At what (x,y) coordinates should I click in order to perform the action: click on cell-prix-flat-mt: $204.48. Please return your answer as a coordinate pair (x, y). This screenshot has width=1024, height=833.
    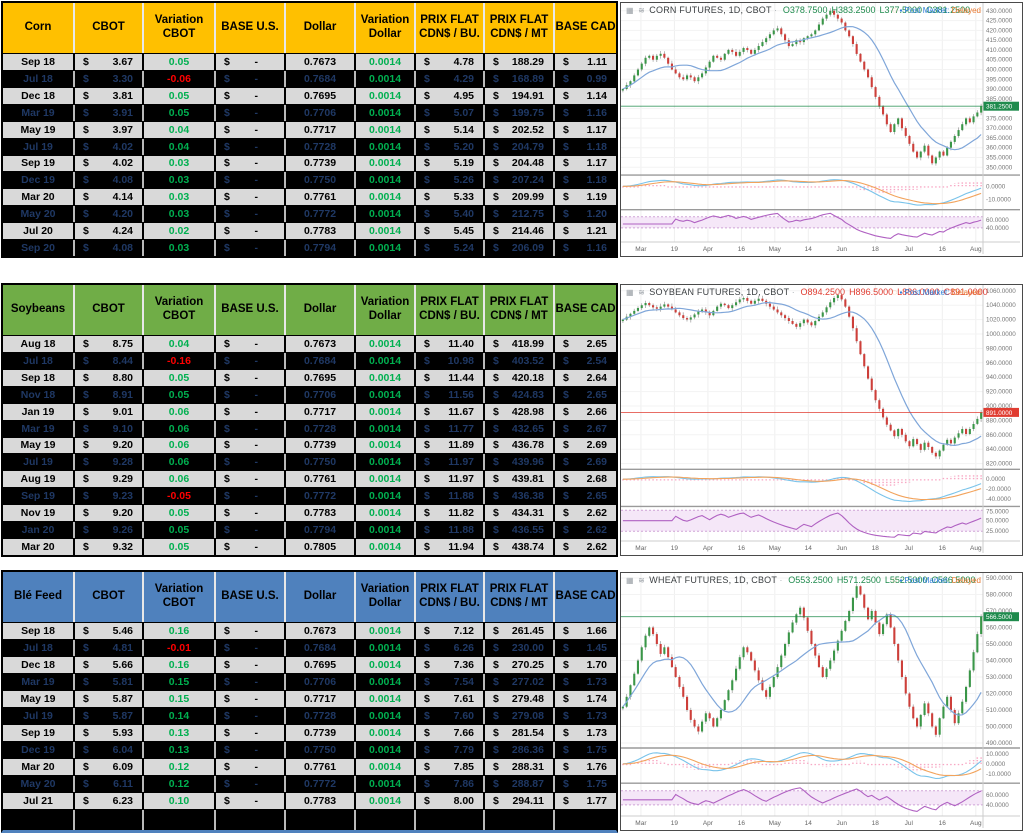
    Looking at the image, I should click on (519, 163).